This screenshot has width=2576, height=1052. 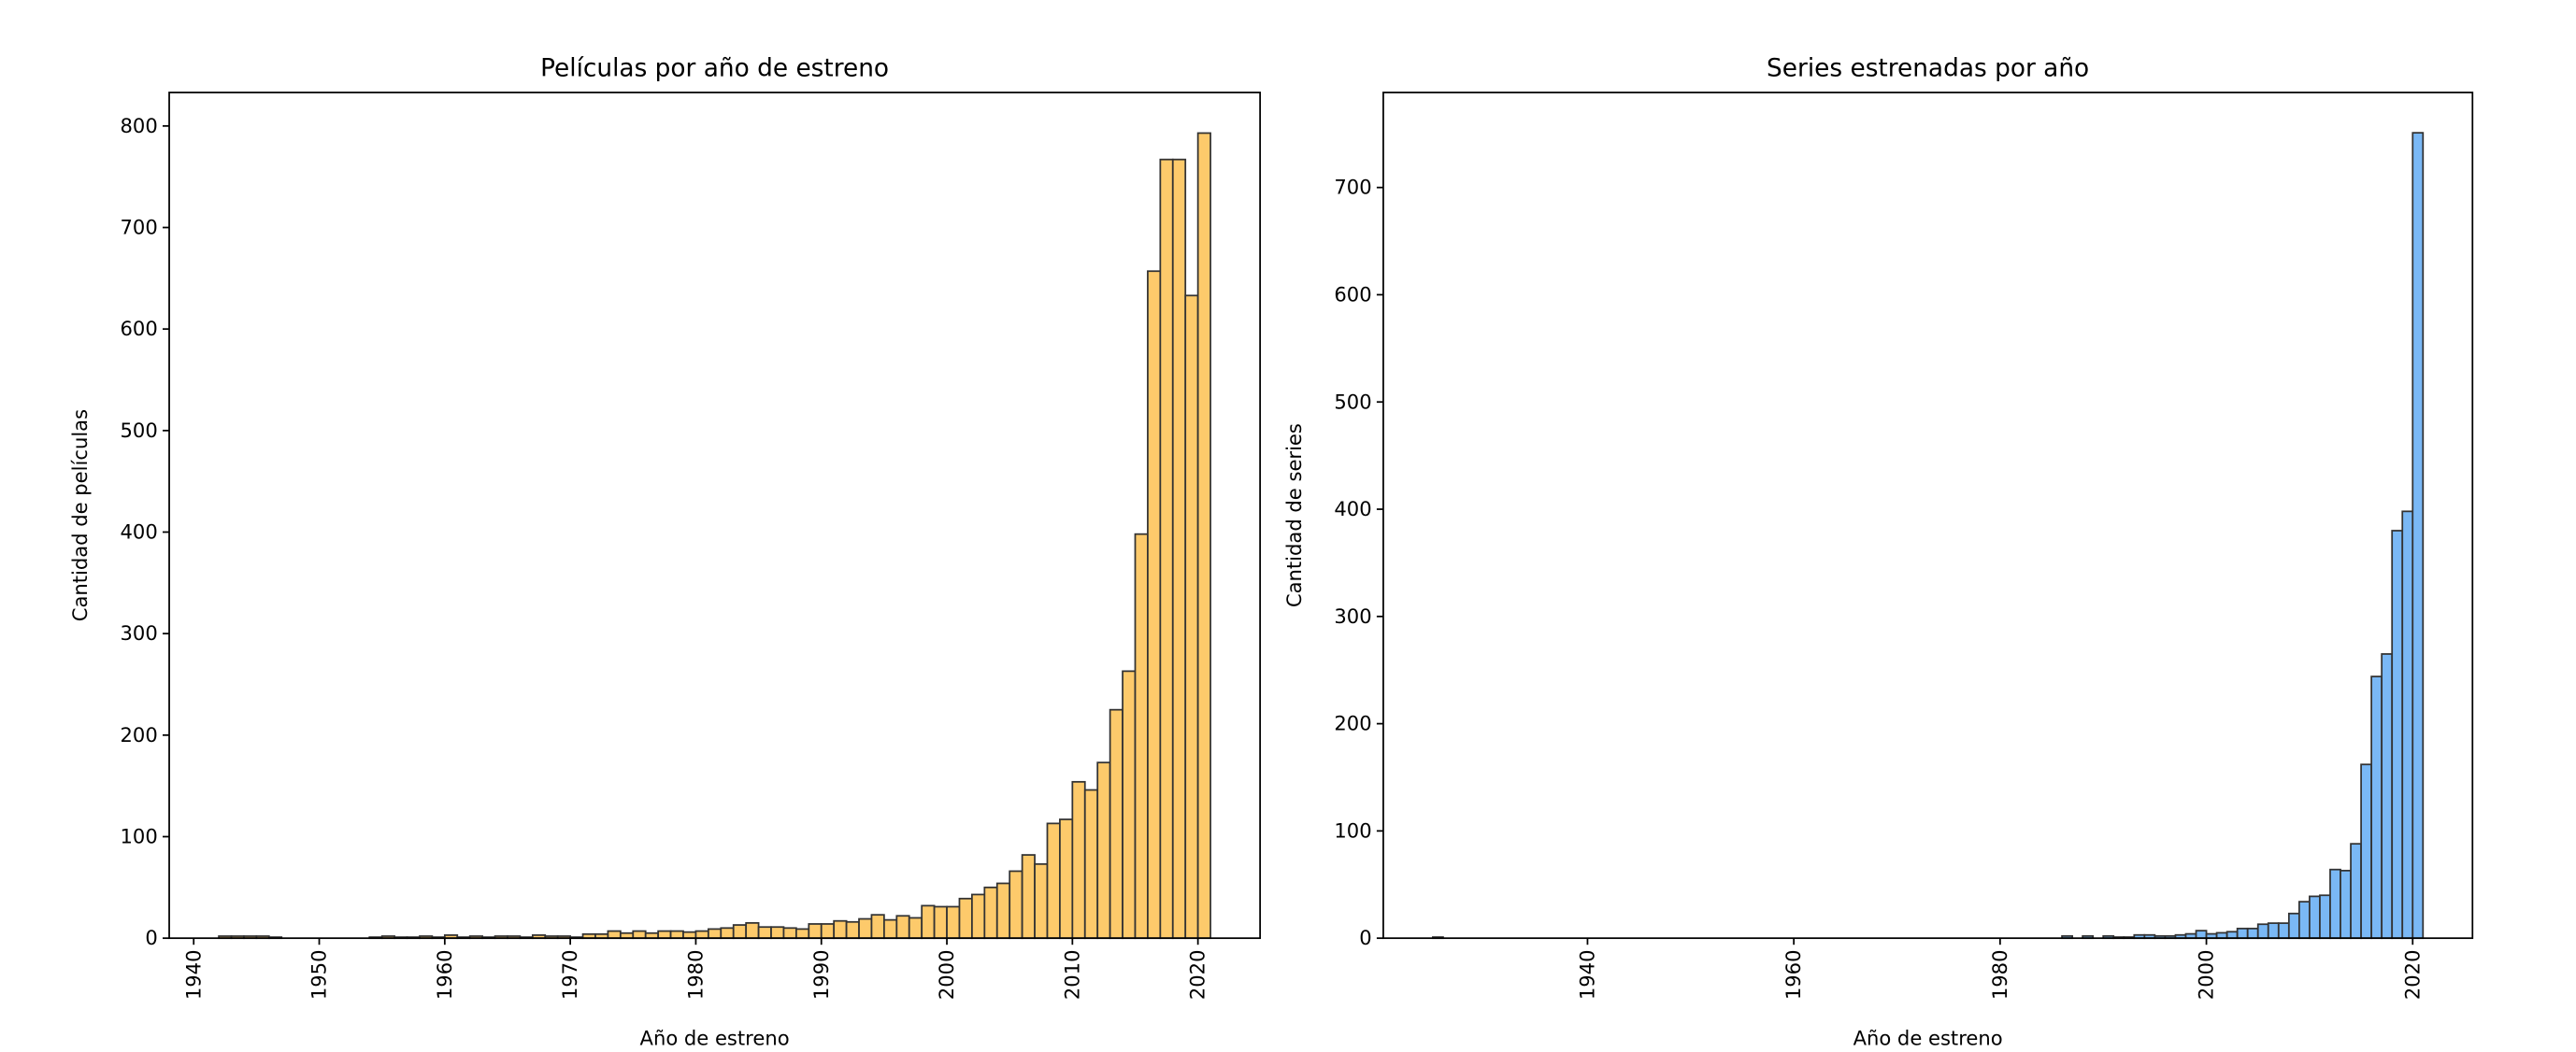 I want to click on chart-title: Películas por año de estreno, so click(x=714, y=68).